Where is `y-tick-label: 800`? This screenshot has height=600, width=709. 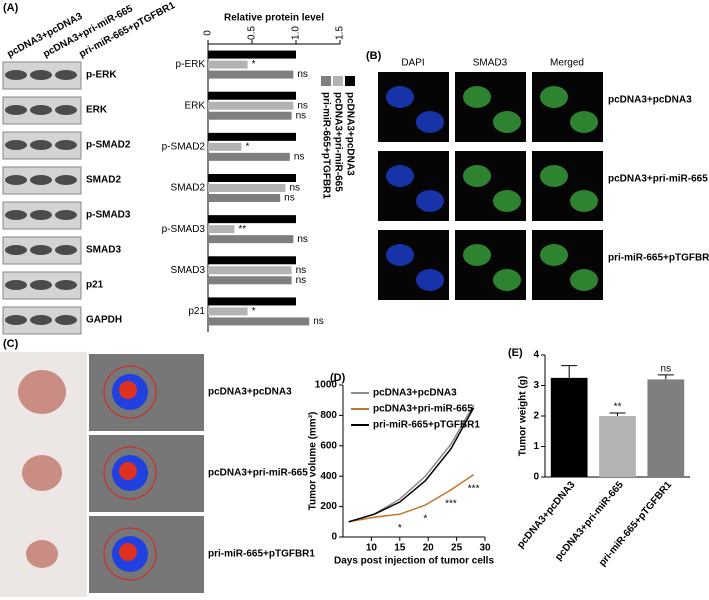
y-tick-label: 800 is located at coordinates (328, 415).